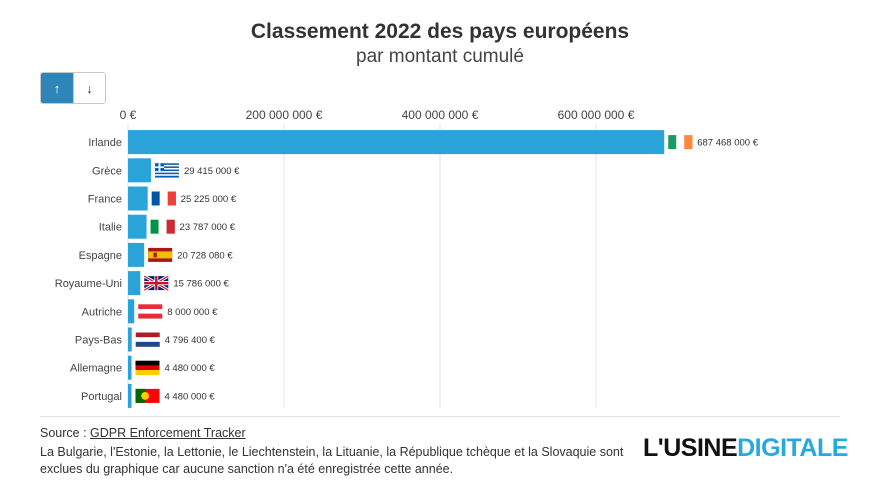 This screenshot has width=872, height=483. Describe the element at coordinates (166, 170) in the screenshot. I see `flag-gr-icon` at that location.